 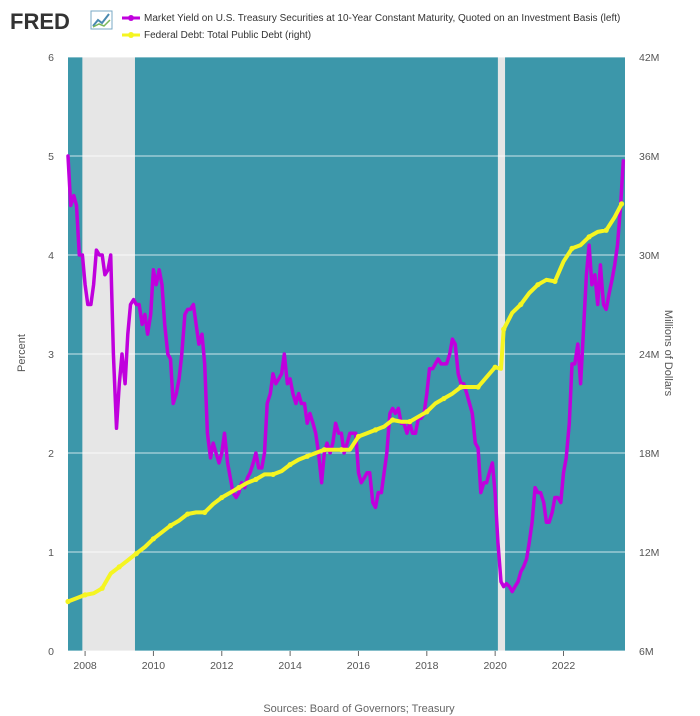 What do you see at coordinates (51, 58) in the screenshot?
I see `left-tick-label: 6` at bounding box center [51, 58].